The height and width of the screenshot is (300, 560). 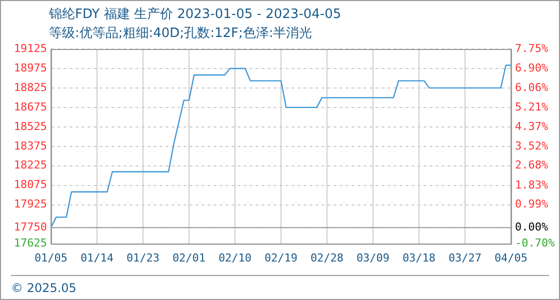 I want to click on x-tick-label: 03/18, so click(x=419, y=257).